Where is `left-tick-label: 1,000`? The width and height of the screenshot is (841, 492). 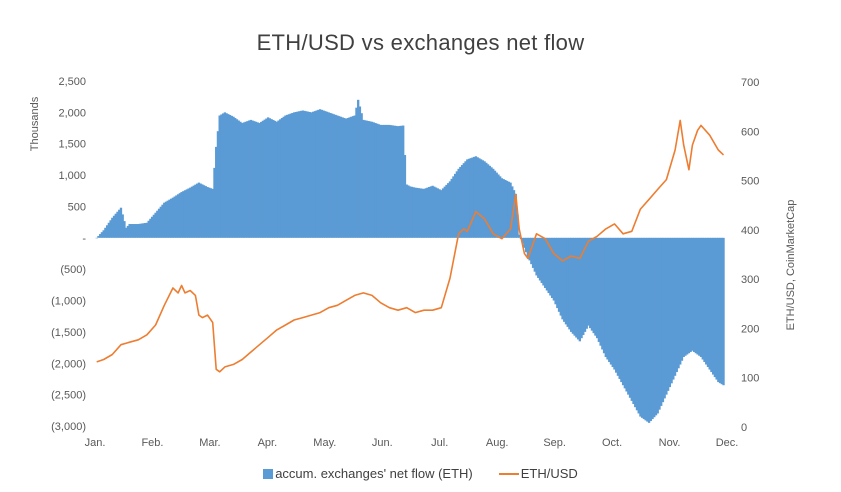 left-tick-label: 1,000 is located at coordinates (72, 176).